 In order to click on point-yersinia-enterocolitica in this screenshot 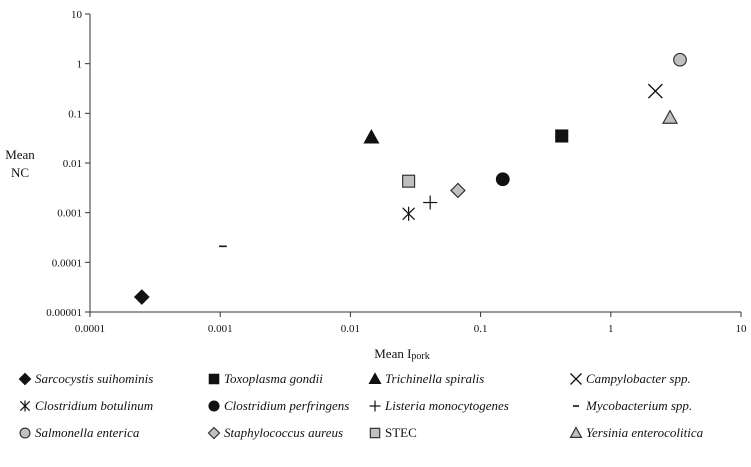, I will do `click(670, 116)`.